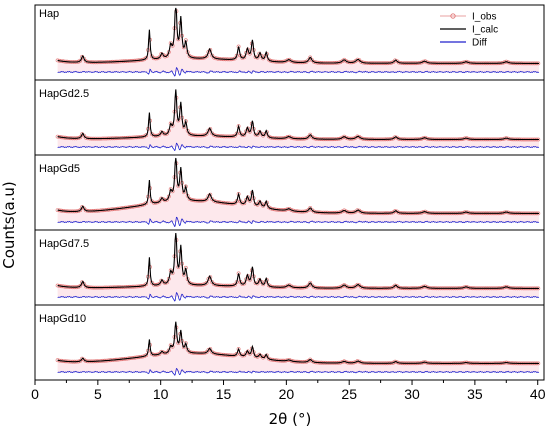 This screenshot has width=550, height=438. I want to click on legend-entry-1: I_calc, so click(469, 30).